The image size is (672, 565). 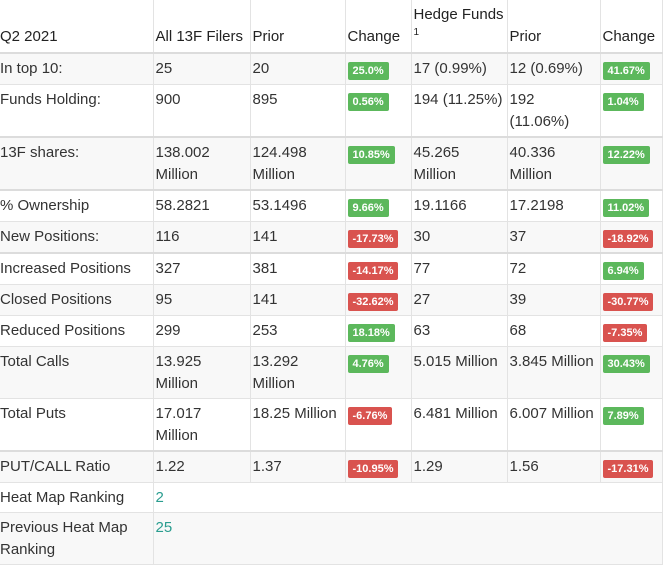 I want to click on hedge-funds-change-badge: 6.94%, so click(x=623, y=271).